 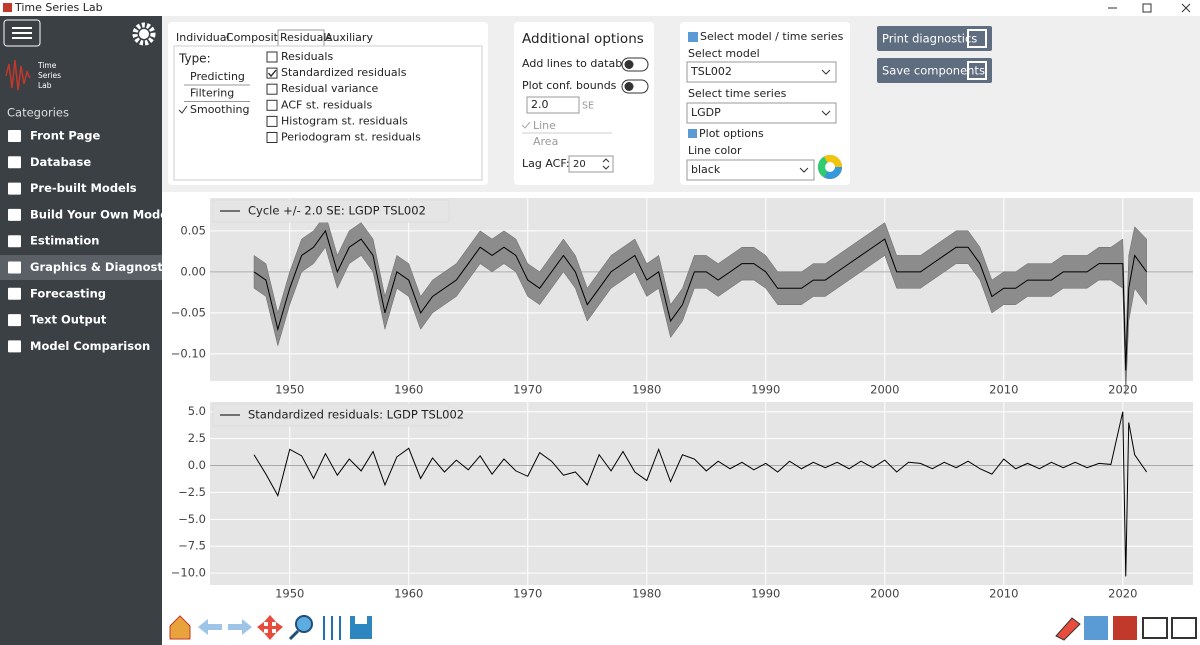 What do you see at coordinates (337, 211) in the screenshot?
I see `legend-label: Cycle +/- 2.0 SE: LGDP TSL002` at bounding box center [337, 211].